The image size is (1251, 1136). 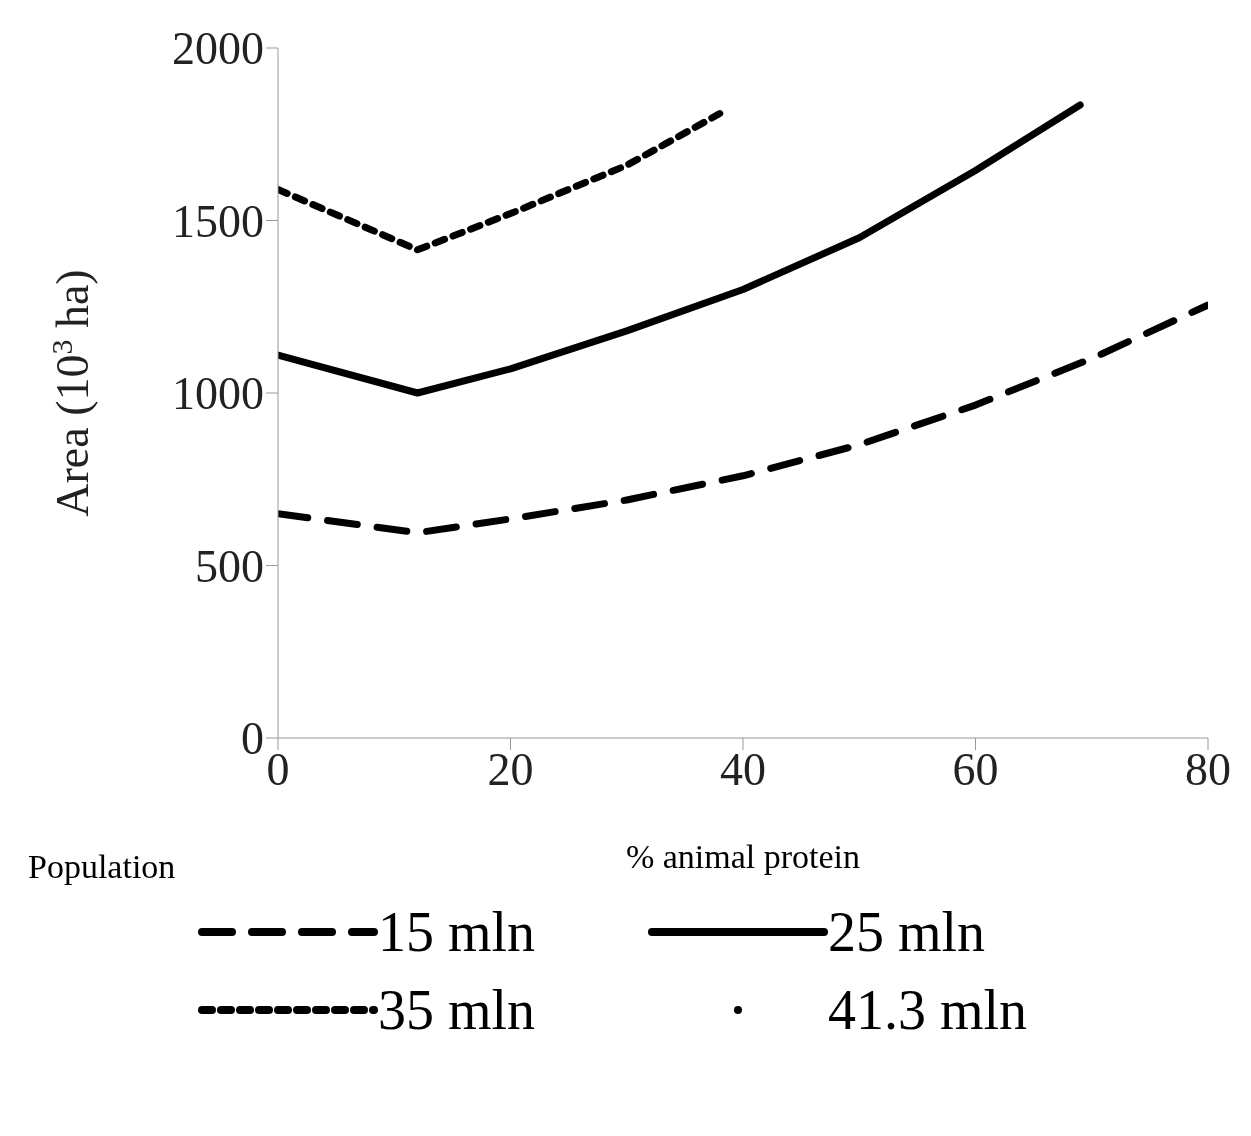 I want to click on y-tick-label: 2000, so click(x=218, y=49).